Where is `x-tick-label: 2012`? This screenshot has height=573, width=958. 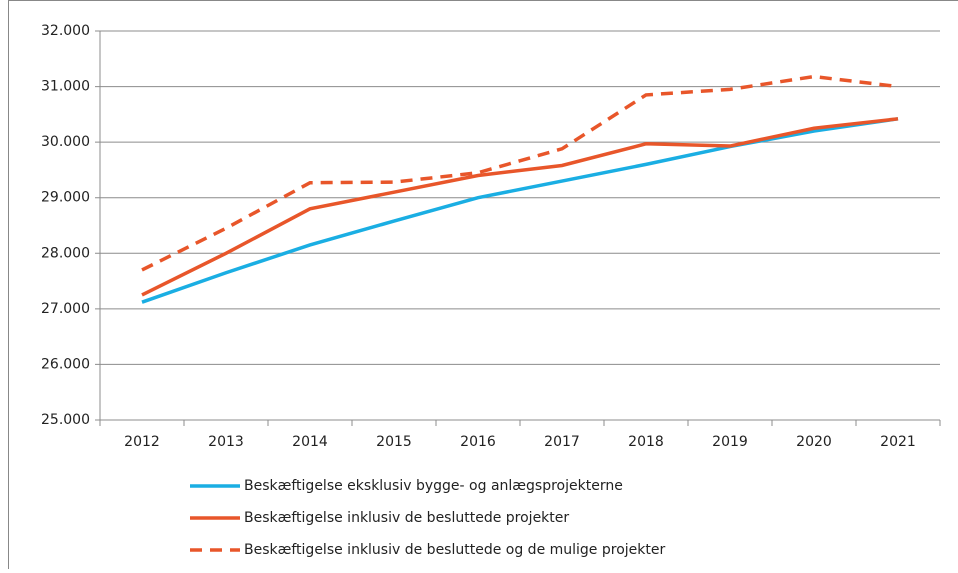 x-tick-label: 2012 is located at coordinates (142, 442).